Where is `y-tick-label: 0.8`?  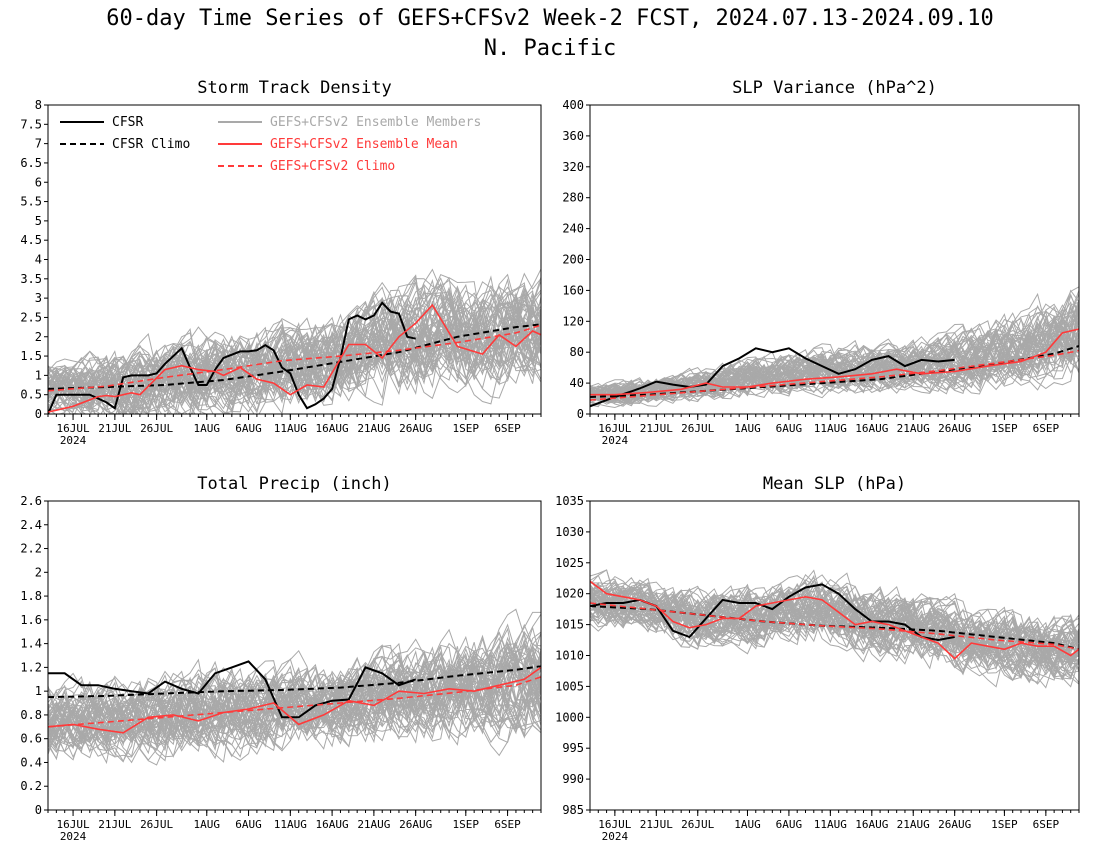 y-tick-label: 0.8 is located at coordinates (31, 715).